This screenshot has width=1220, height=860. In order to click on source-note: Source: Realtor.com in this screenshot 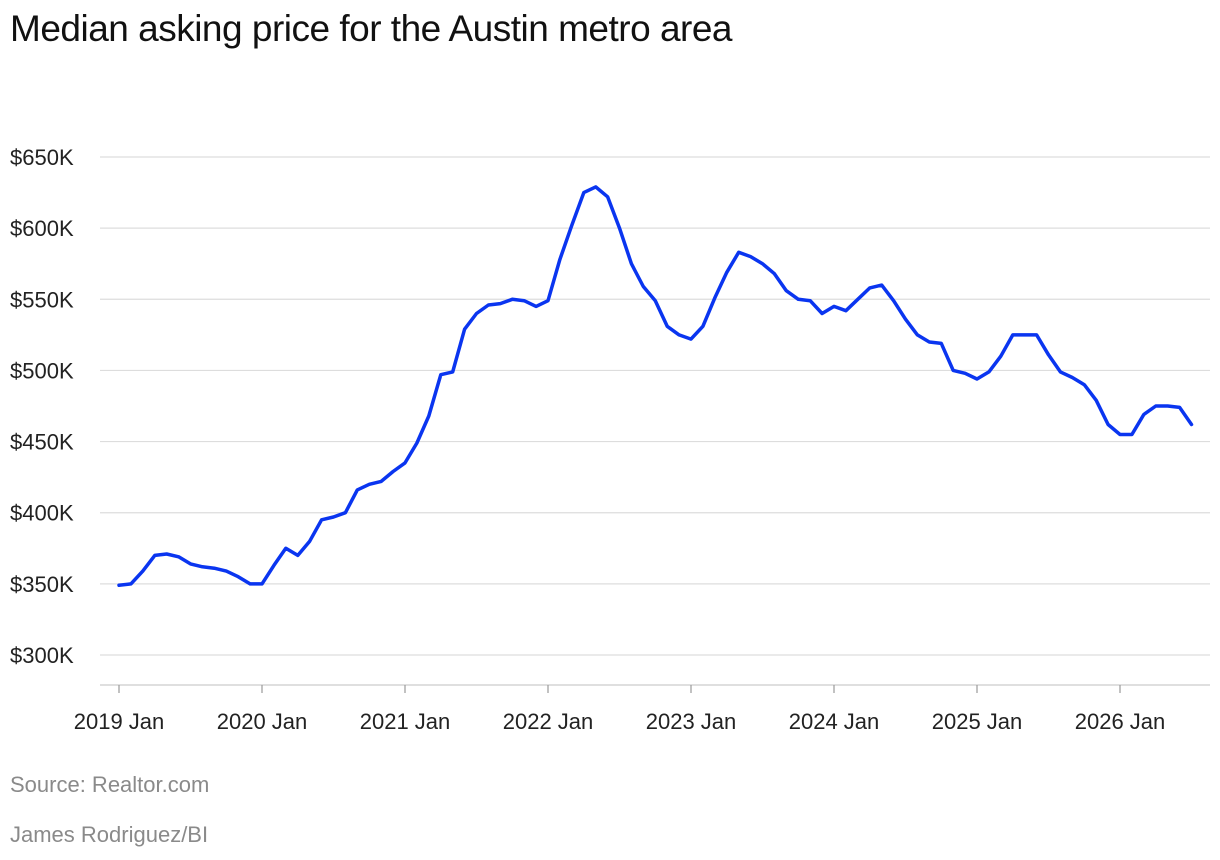, I will do `click(110, 784)`.